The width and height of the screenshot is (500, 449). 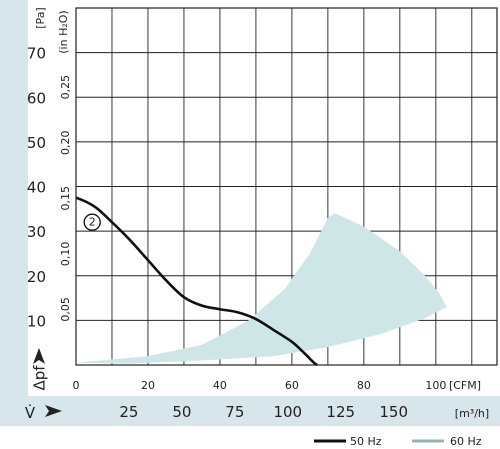 I want to click on y-inh2o-tick-label: 0,10, so click(x=65, y=254).